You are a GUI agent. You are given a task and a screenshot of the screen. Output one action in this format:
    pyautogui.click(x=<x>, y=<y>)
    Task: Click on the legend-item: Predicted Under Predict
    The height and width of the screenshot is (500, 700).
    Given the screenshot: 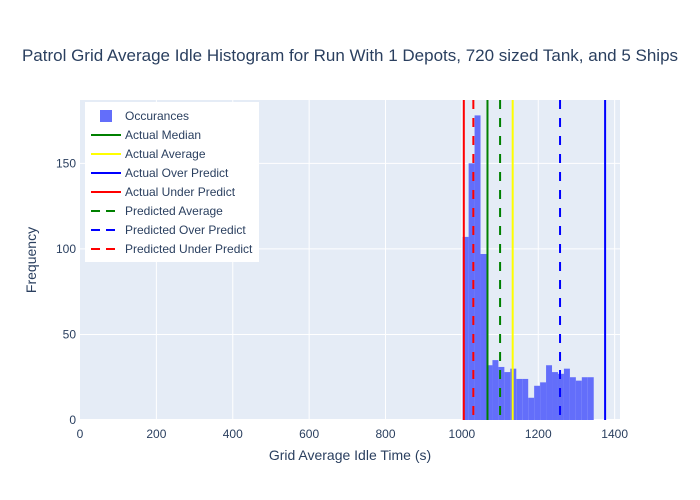 What is the action you would take?
    pyautogui.click(x=172, y=249)
    